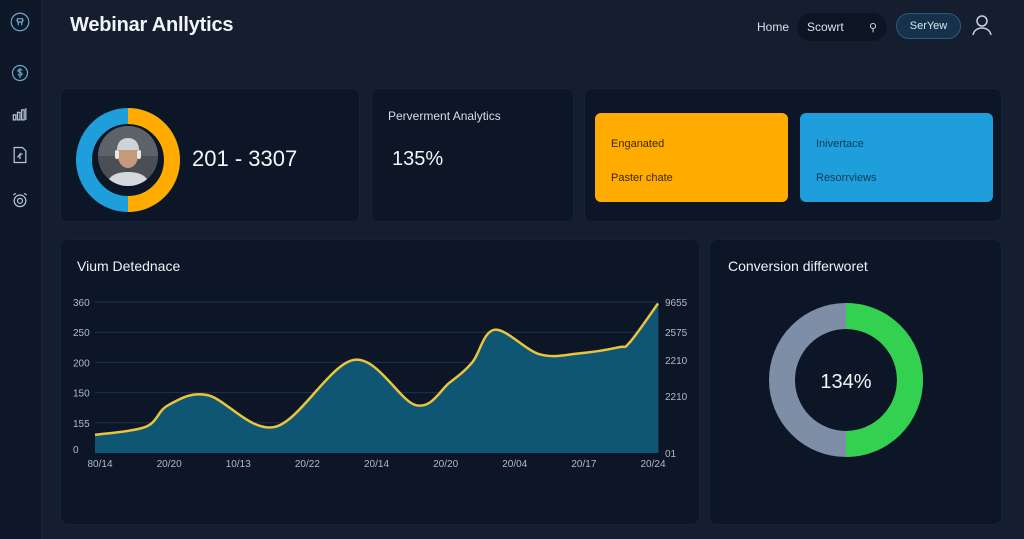 The height and width of the screenshot is (539, 1024). Describe the element at coordinates (129, 266) in the screenshot. I see `chart-title: Vium Detednace` at that location.